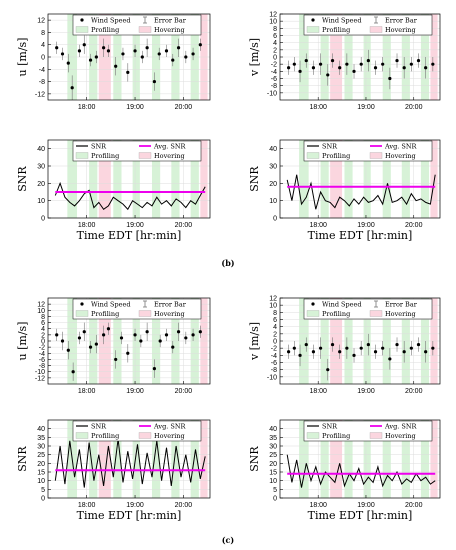 This screenshot has height=550, width=456. Describe the element at coordinates (273, 429) in the screenshot. I see `y-tick-label: 40` at that location.